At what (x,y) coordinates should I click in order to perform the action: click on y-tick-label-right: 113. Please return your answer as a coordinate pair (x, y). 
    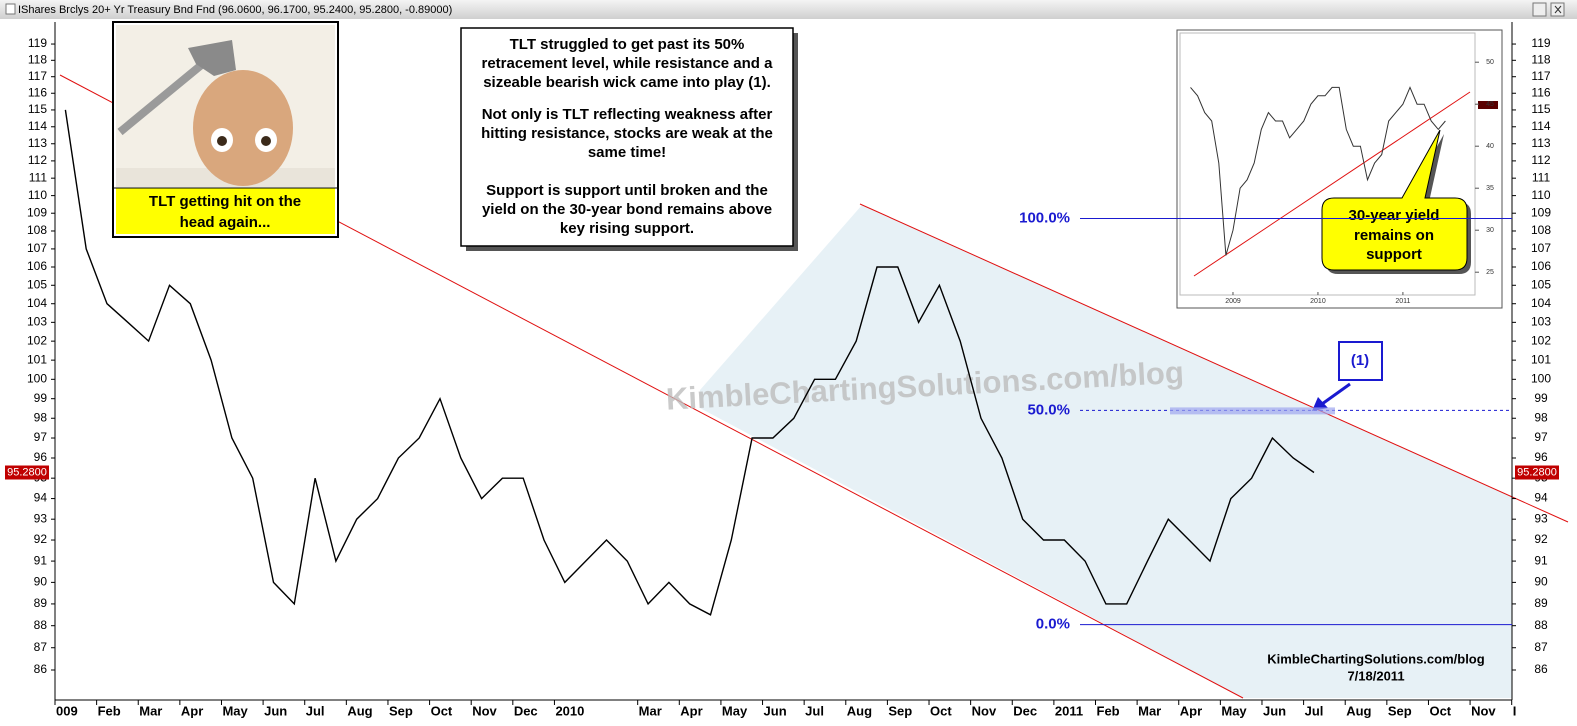
    Looking at the image, I should click on (1540, 143).